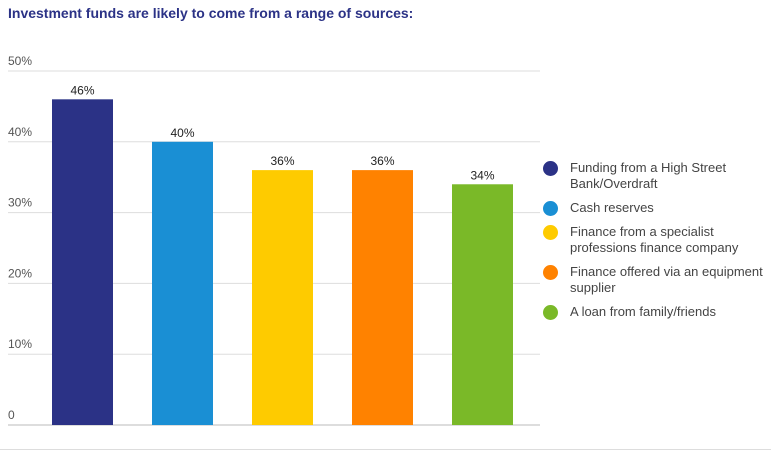  Describe the element at coordinates (643, 311) in the screenshot. I see `legend-label: A loan from family/friends` at that location.